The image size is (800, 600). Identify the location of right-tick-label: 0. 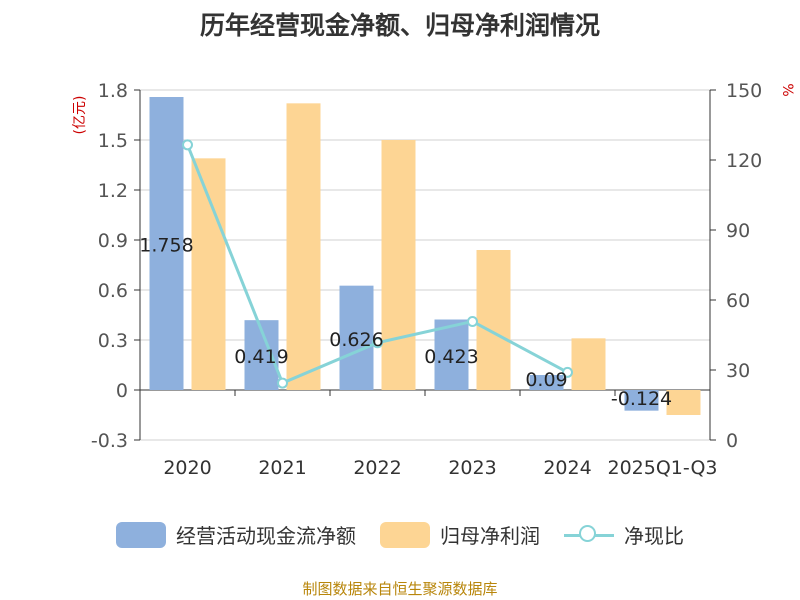
(732, 441).